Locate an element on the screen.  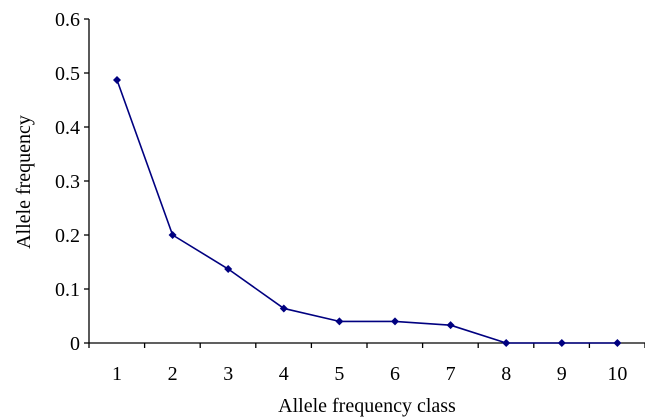
x-tick-label: 7 is located at coordinates (451, 374).